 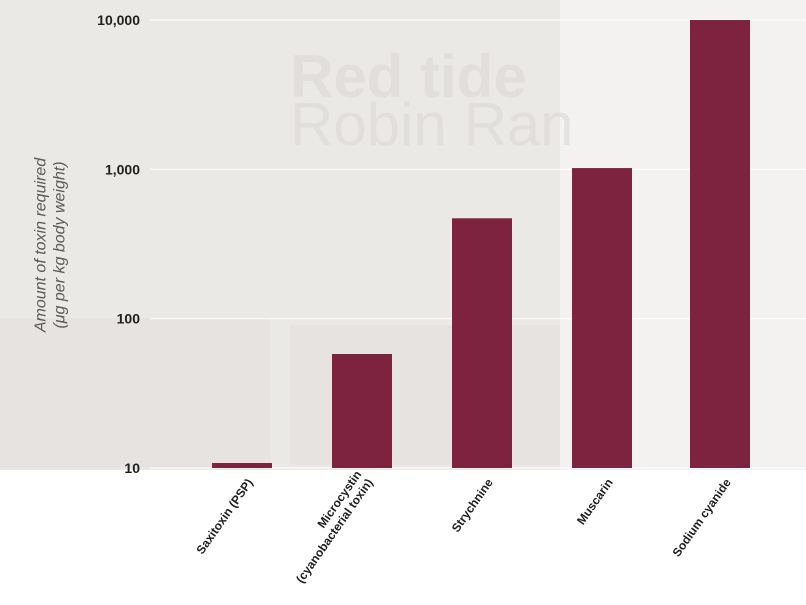 I want to click on x-tick-label: Sodium cyanide, so click(x=701, y=518).